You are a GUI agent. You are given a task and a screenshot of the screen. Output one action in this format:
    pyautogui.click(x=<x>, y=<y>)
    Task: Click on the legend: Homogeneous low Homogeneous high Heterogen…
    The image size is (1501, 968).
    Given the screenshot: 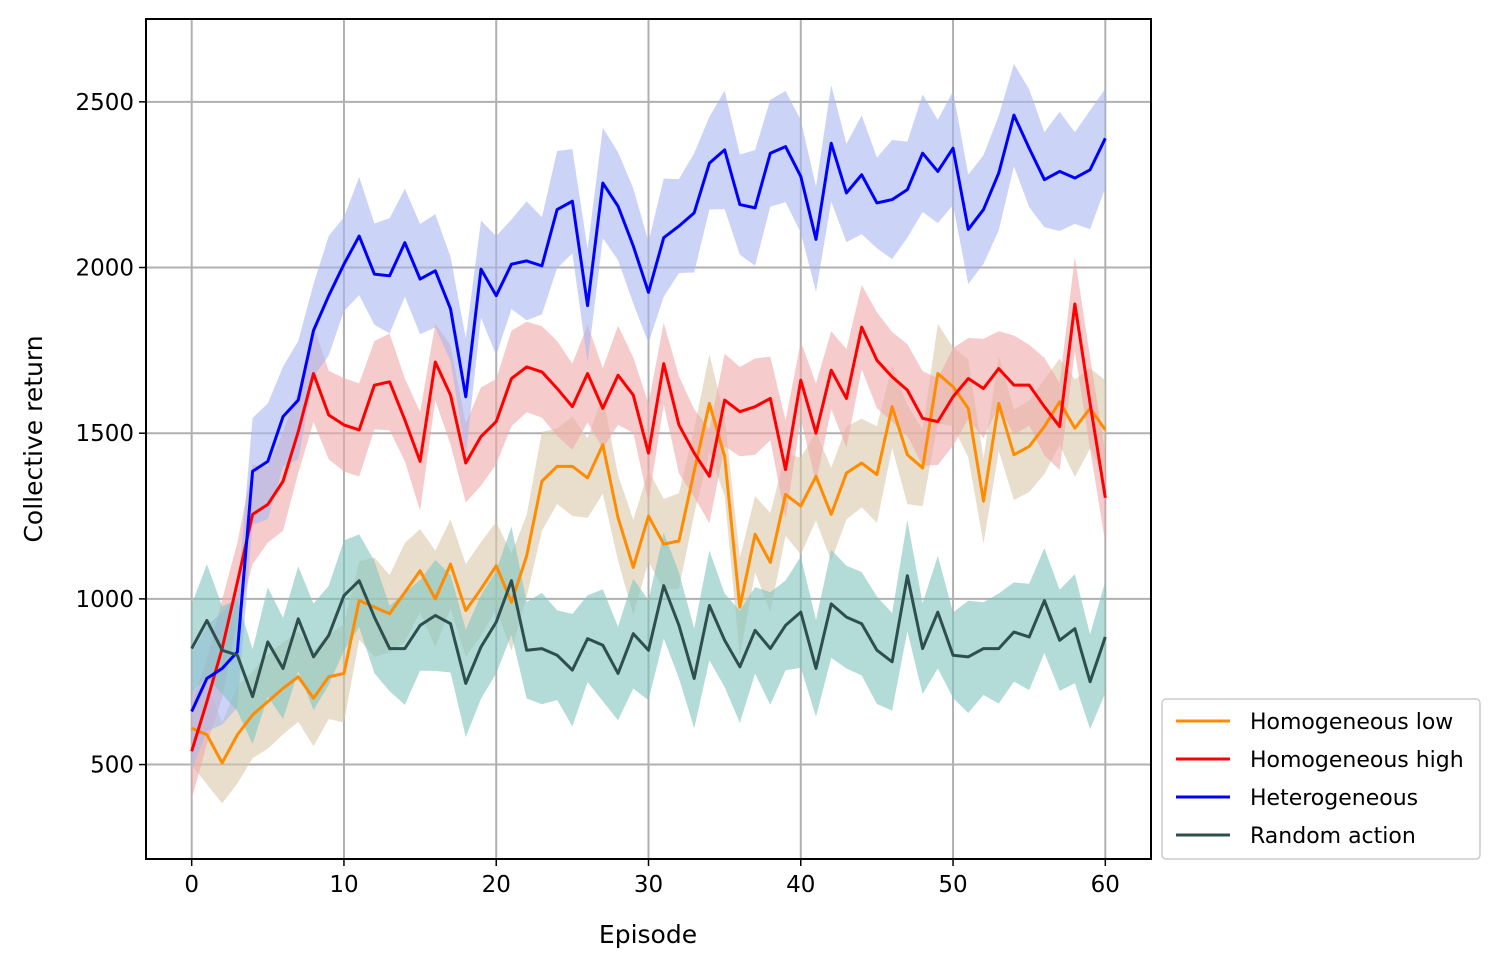 What is the action you would take?
    pyautogui.click(x=1321, y=779)
    